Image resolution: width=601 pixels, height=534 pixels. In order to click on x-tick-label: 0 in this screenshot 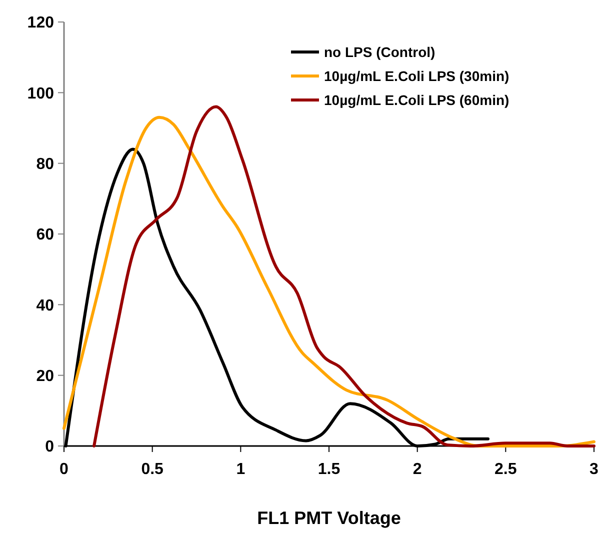, I will do `click(64, 469)`.